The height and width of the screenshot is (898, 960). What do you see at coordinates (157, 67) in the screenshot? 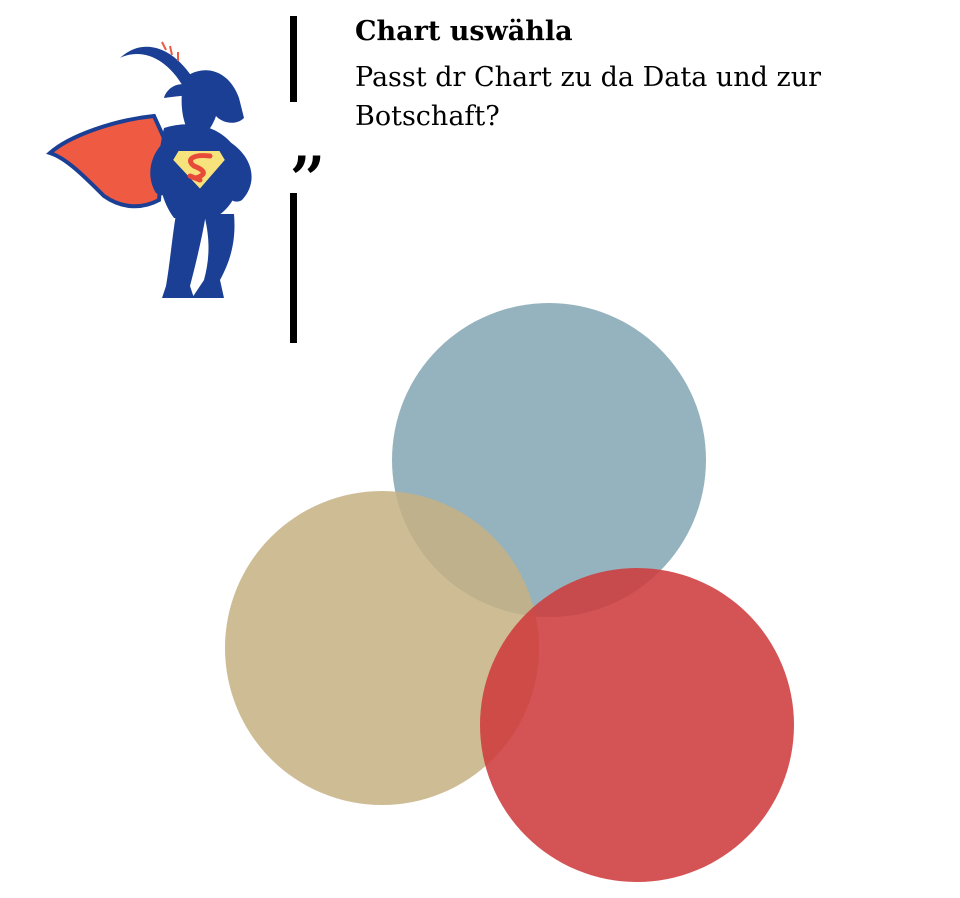
I see `horn-shape` at bounding box center [157, 67].